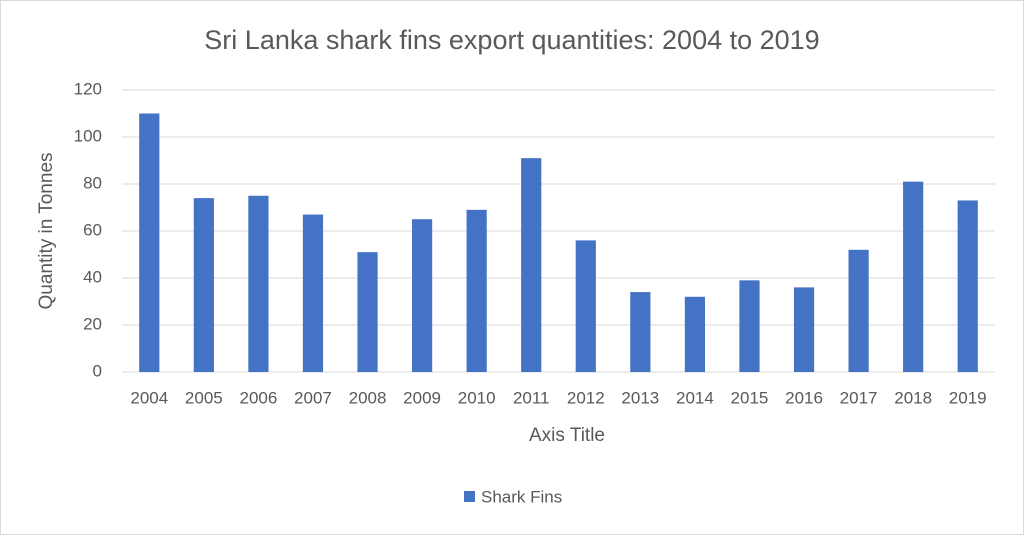 The image size is (1024, 535). What do you see at coordinates (92, 276) in the screenshot?
I see `y-tick-label: 40` at bounding box center [92, 276].